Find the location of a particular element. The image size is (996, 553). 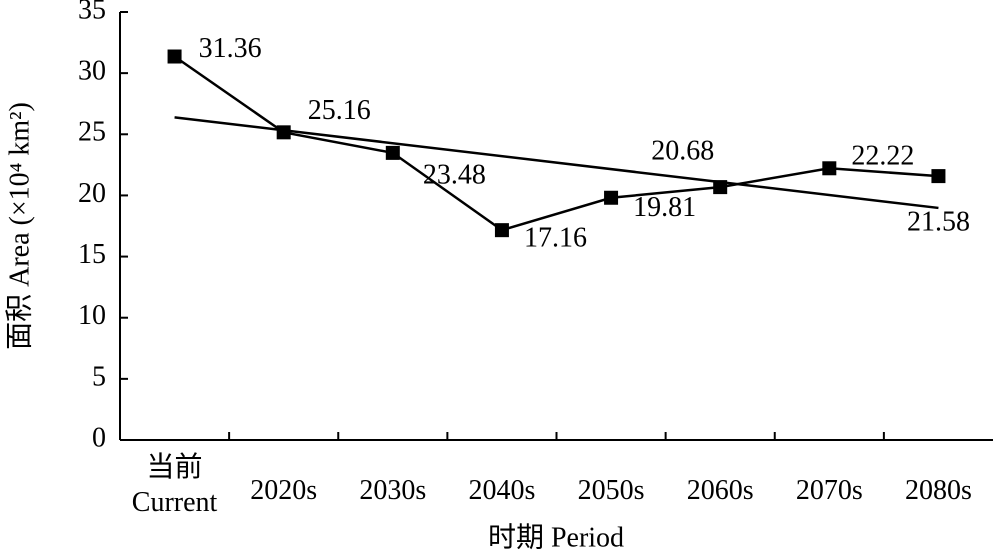

data-label: 22.22 is located at coordinates (882, 156).